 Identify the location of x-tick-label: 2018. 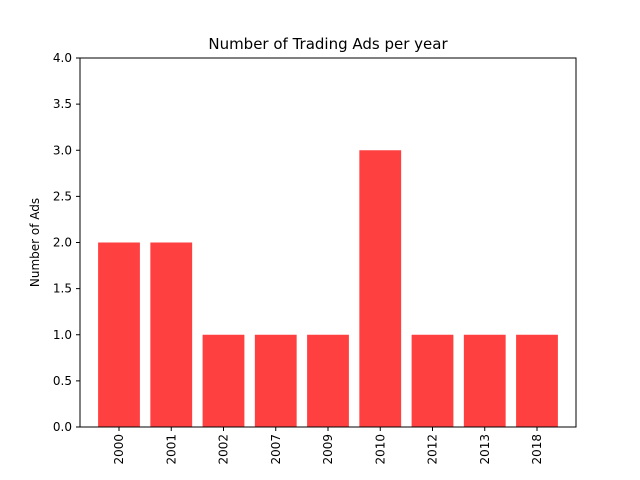
(537, 449).